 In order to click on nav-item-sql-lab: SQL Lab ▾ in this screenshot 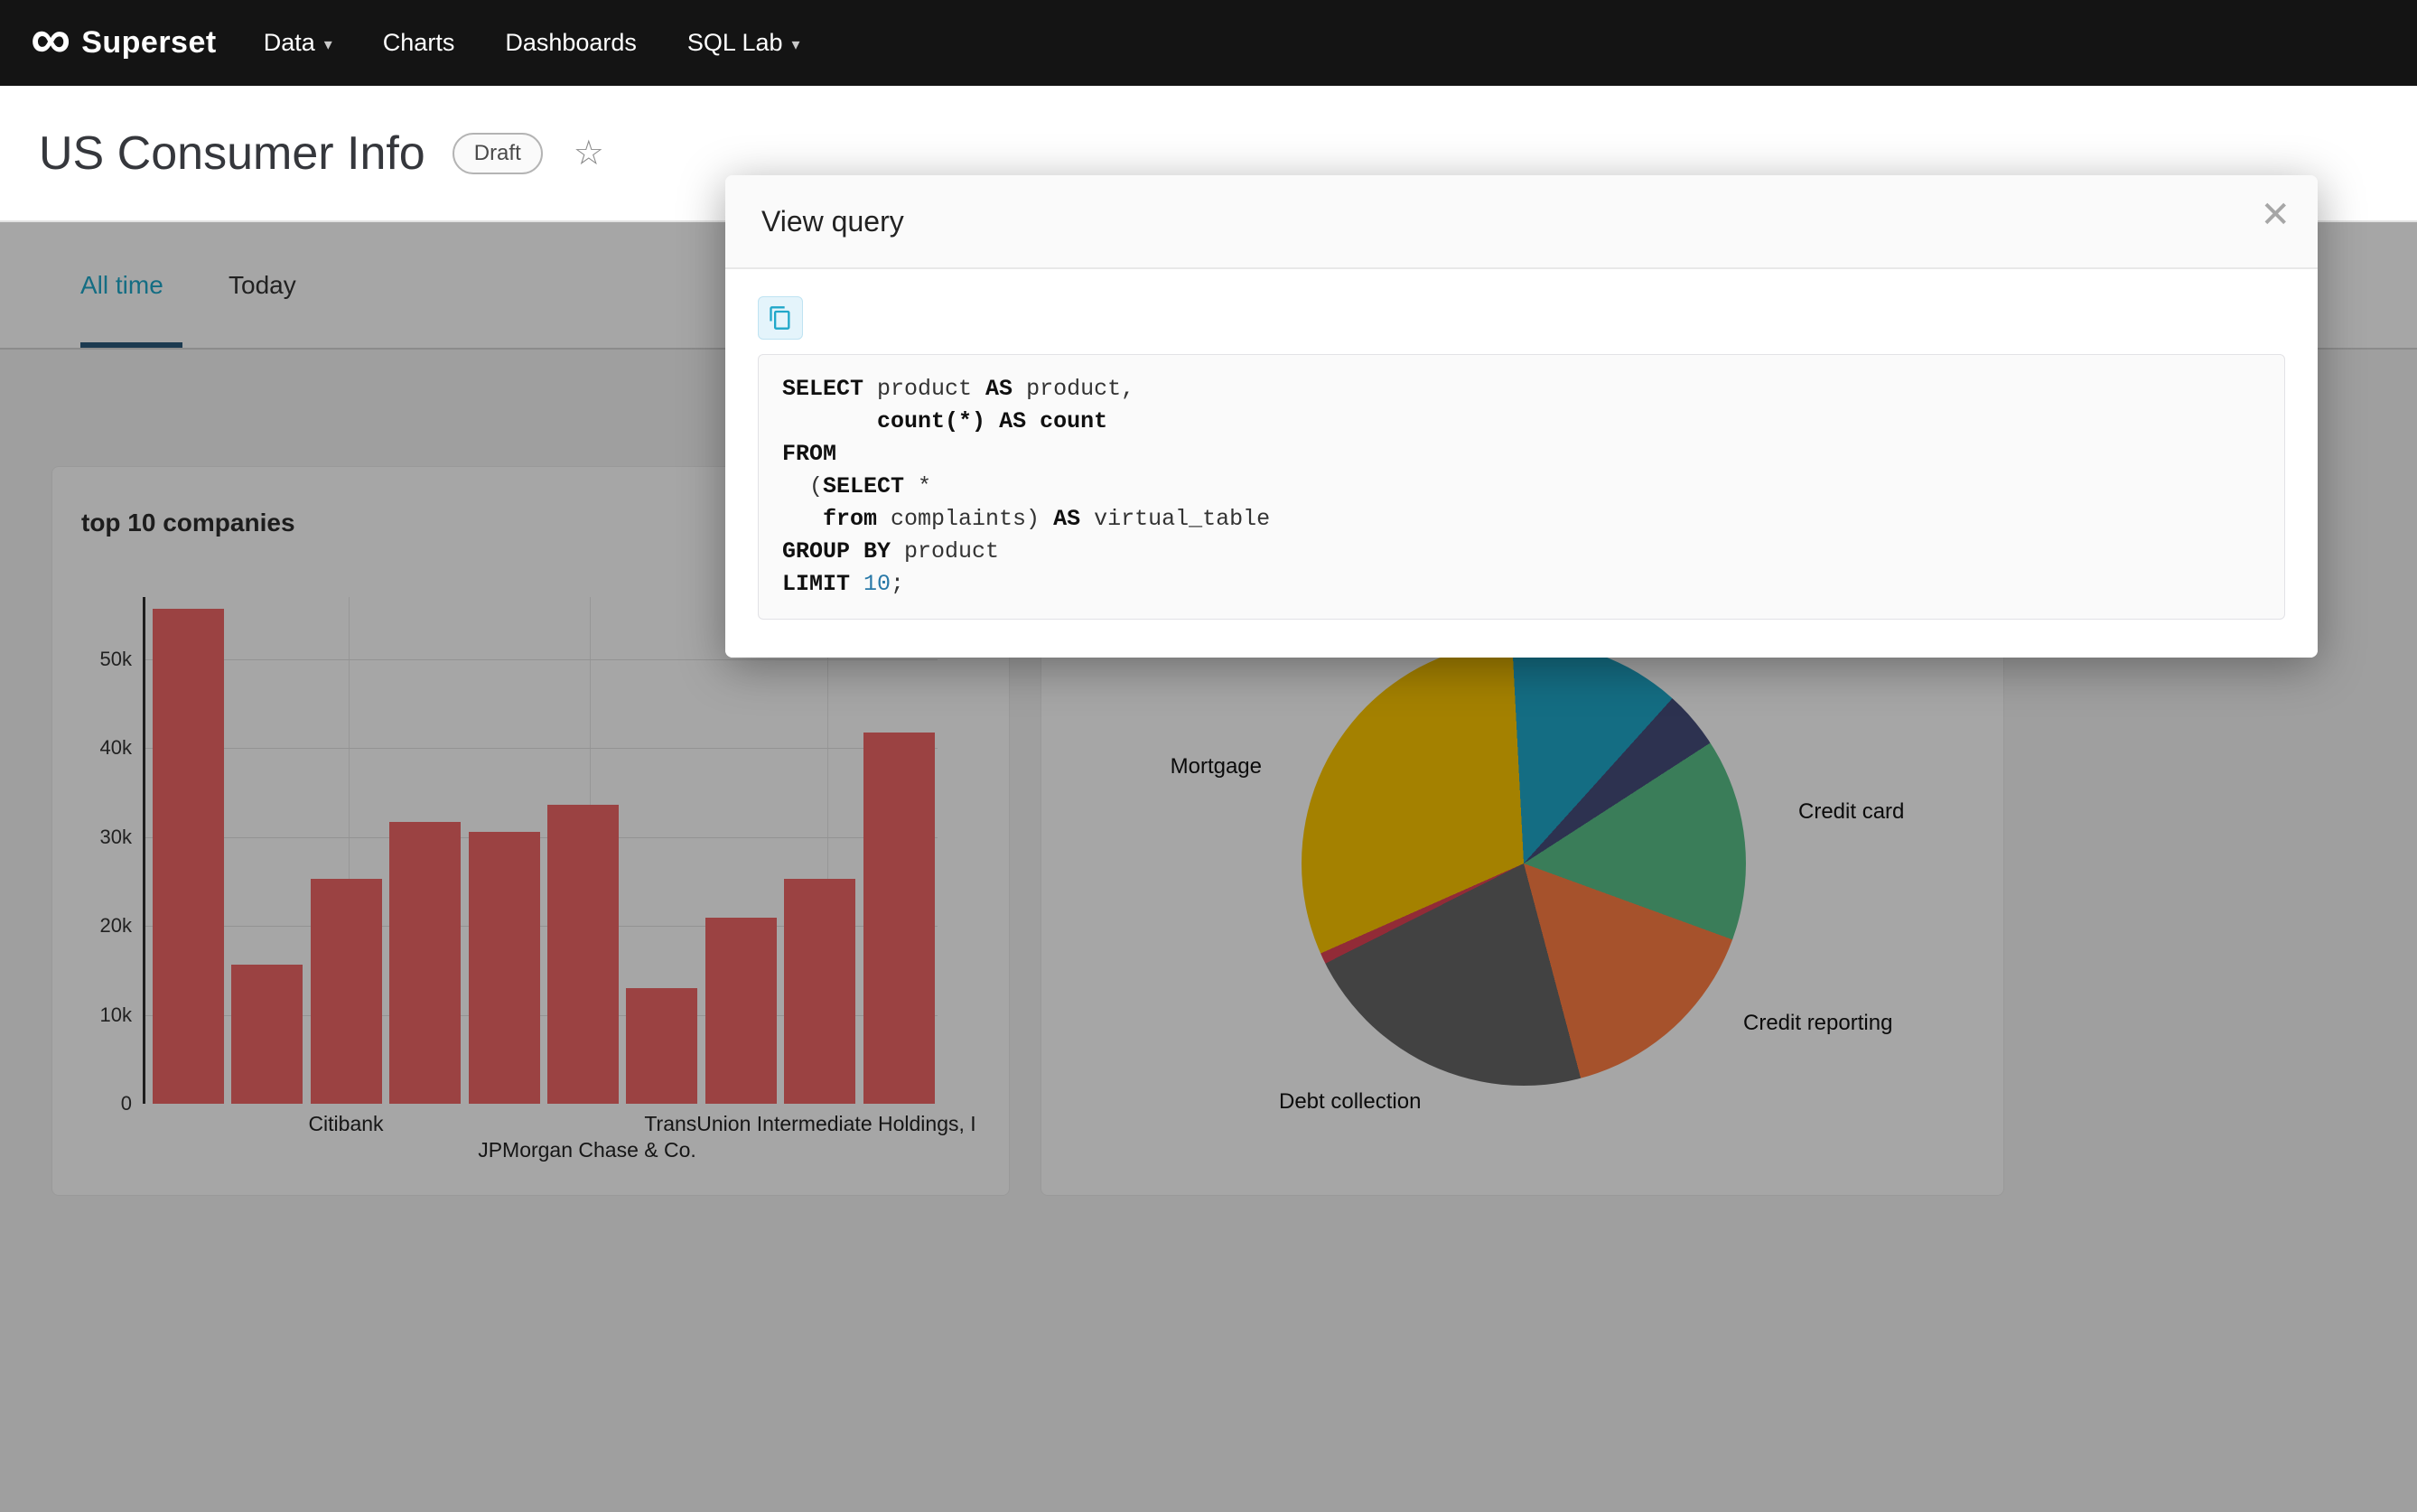, I will do `click(743, 43)`.